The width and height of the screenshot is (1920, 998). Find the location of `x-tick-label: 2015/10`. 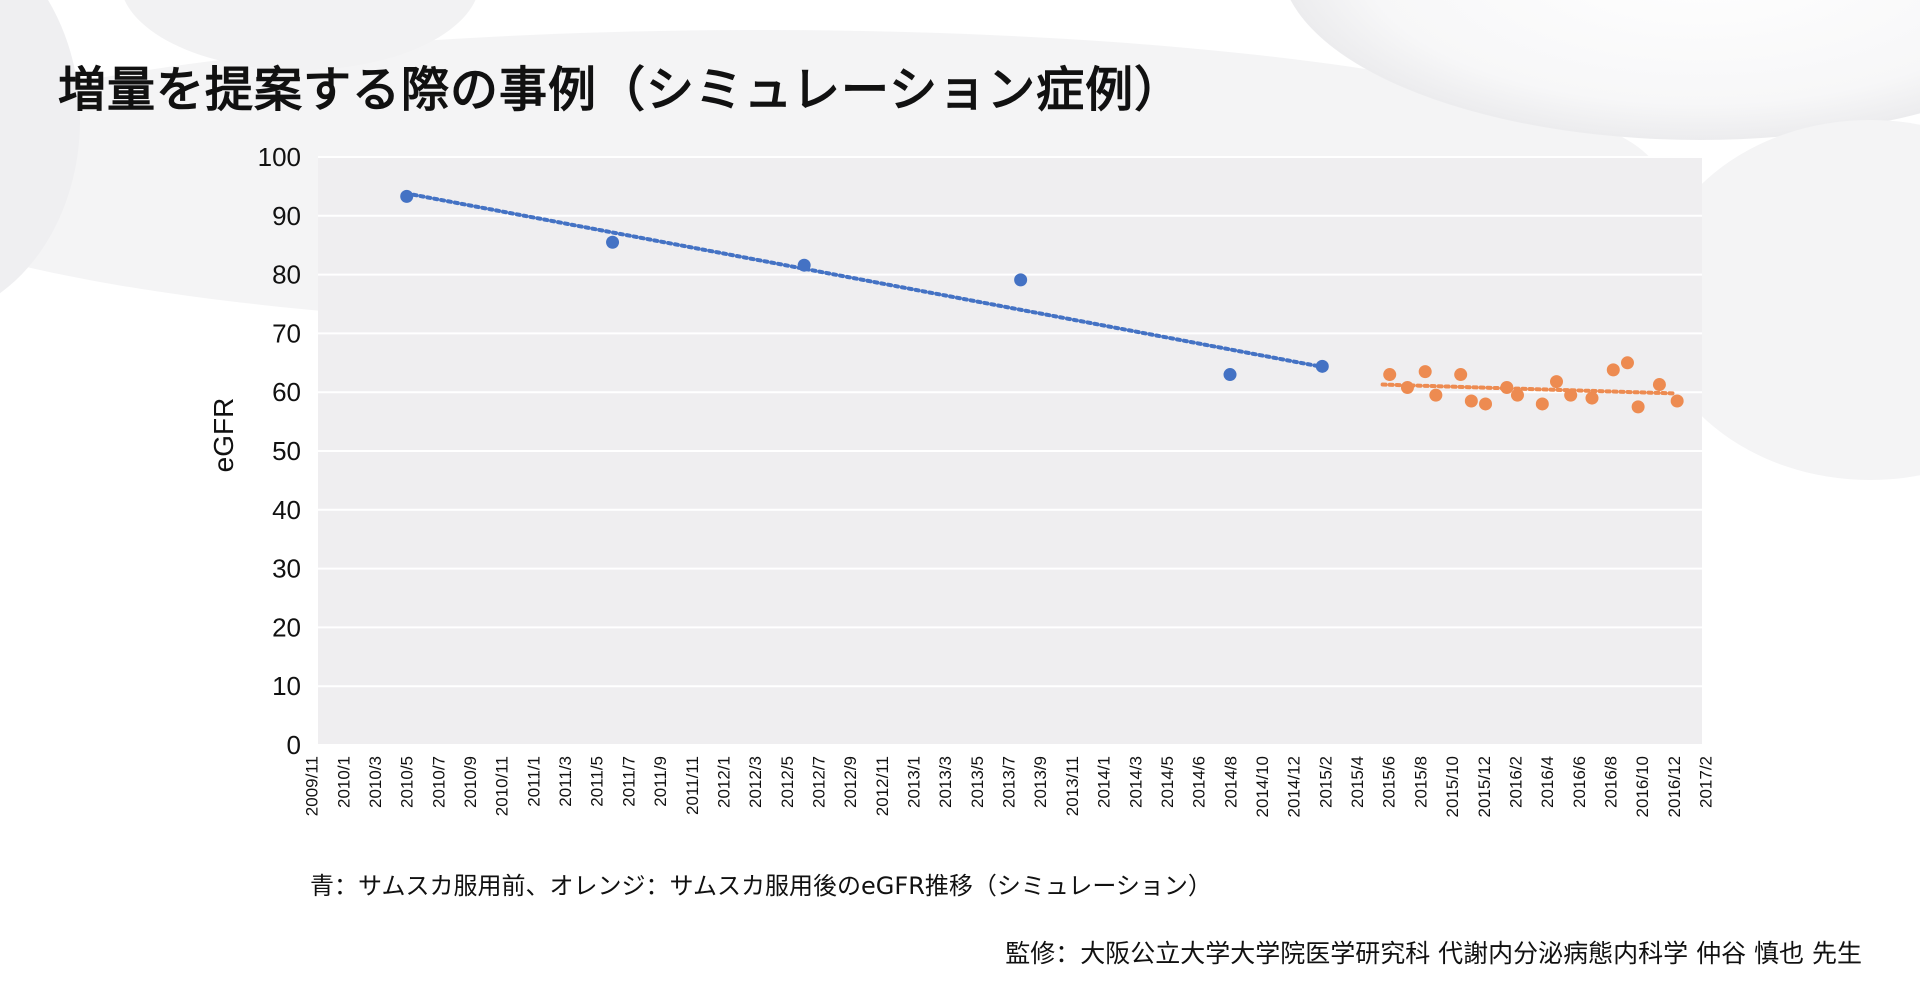

x-tick-label: 2015/10 is located at coordinates (1452, 786).